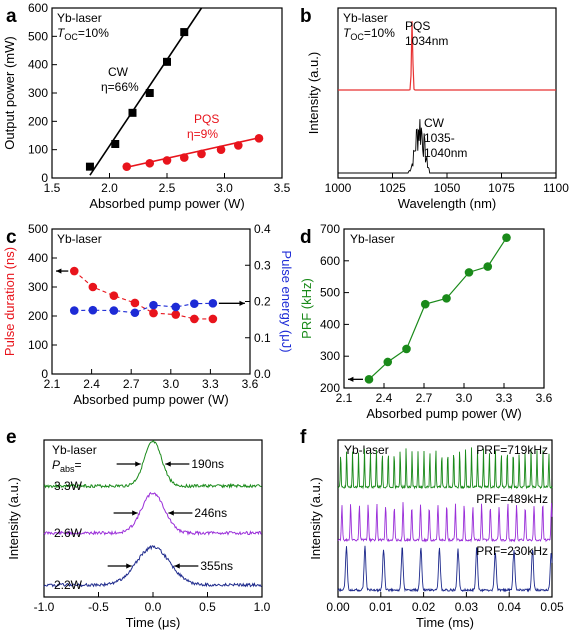 This screenshot has height=633, width=570. I want to click on x-tick-label: 3.3, so click(504, 398).